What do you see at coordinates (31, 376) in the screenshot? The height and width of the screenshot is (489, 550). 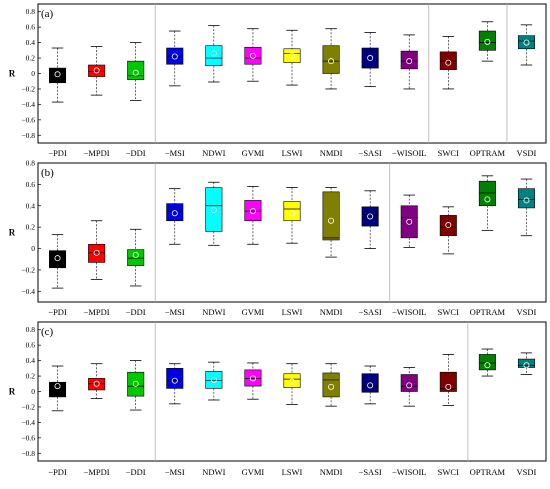 I see `y-tick-label: 0.2` at bounding box center [31, 376].